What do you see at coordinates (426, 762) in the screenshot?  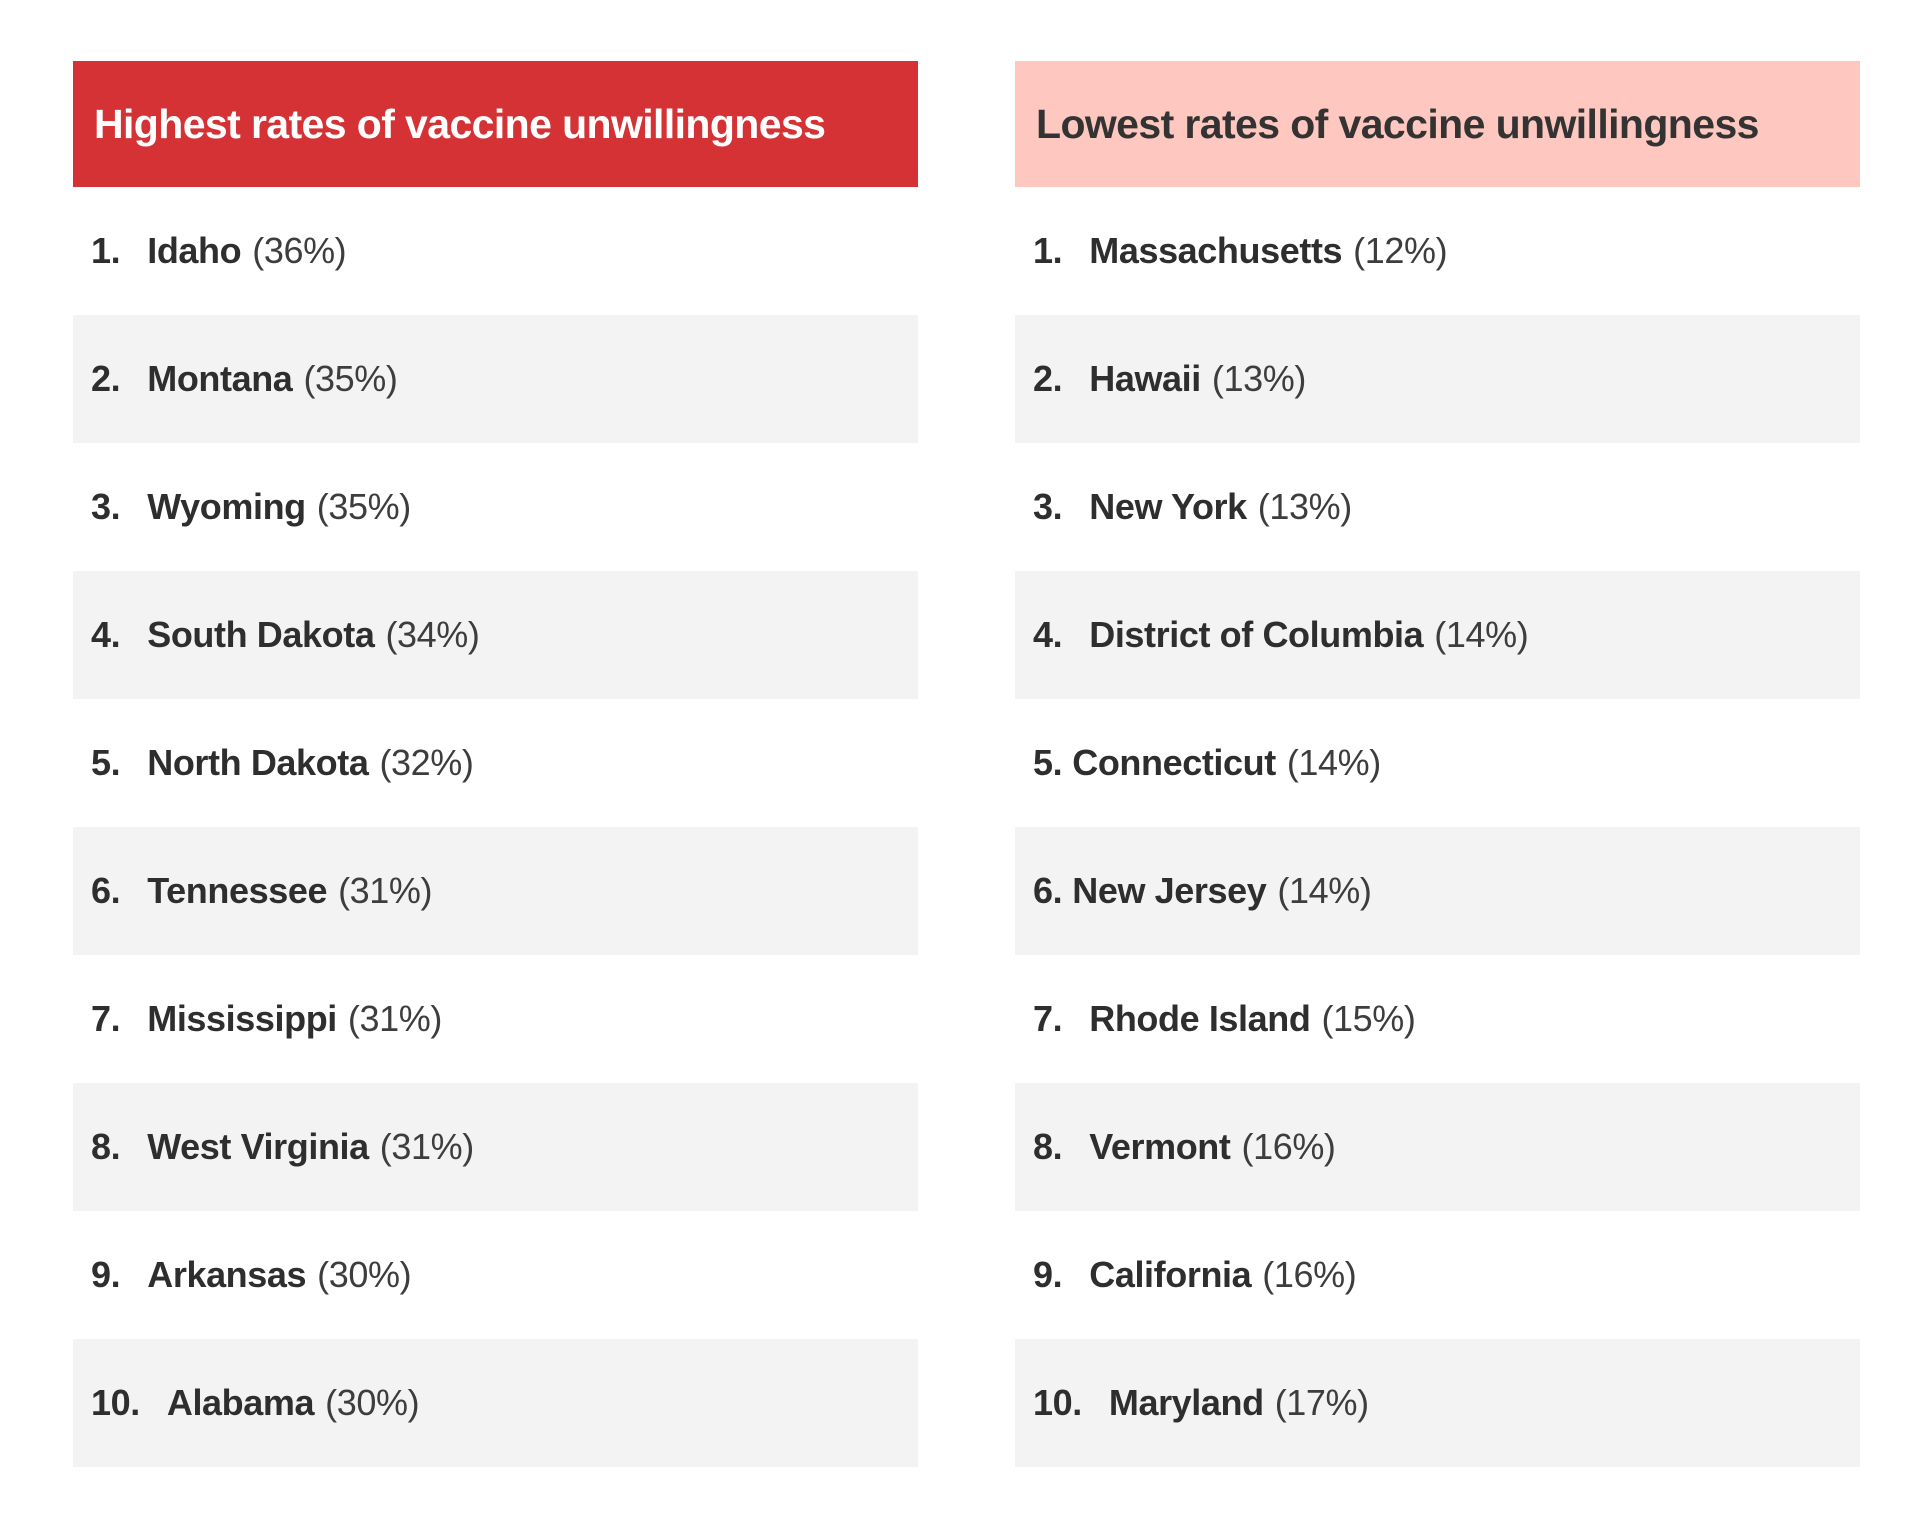 I see `percentage-value: (32%)` at bounding box center [426, 762].